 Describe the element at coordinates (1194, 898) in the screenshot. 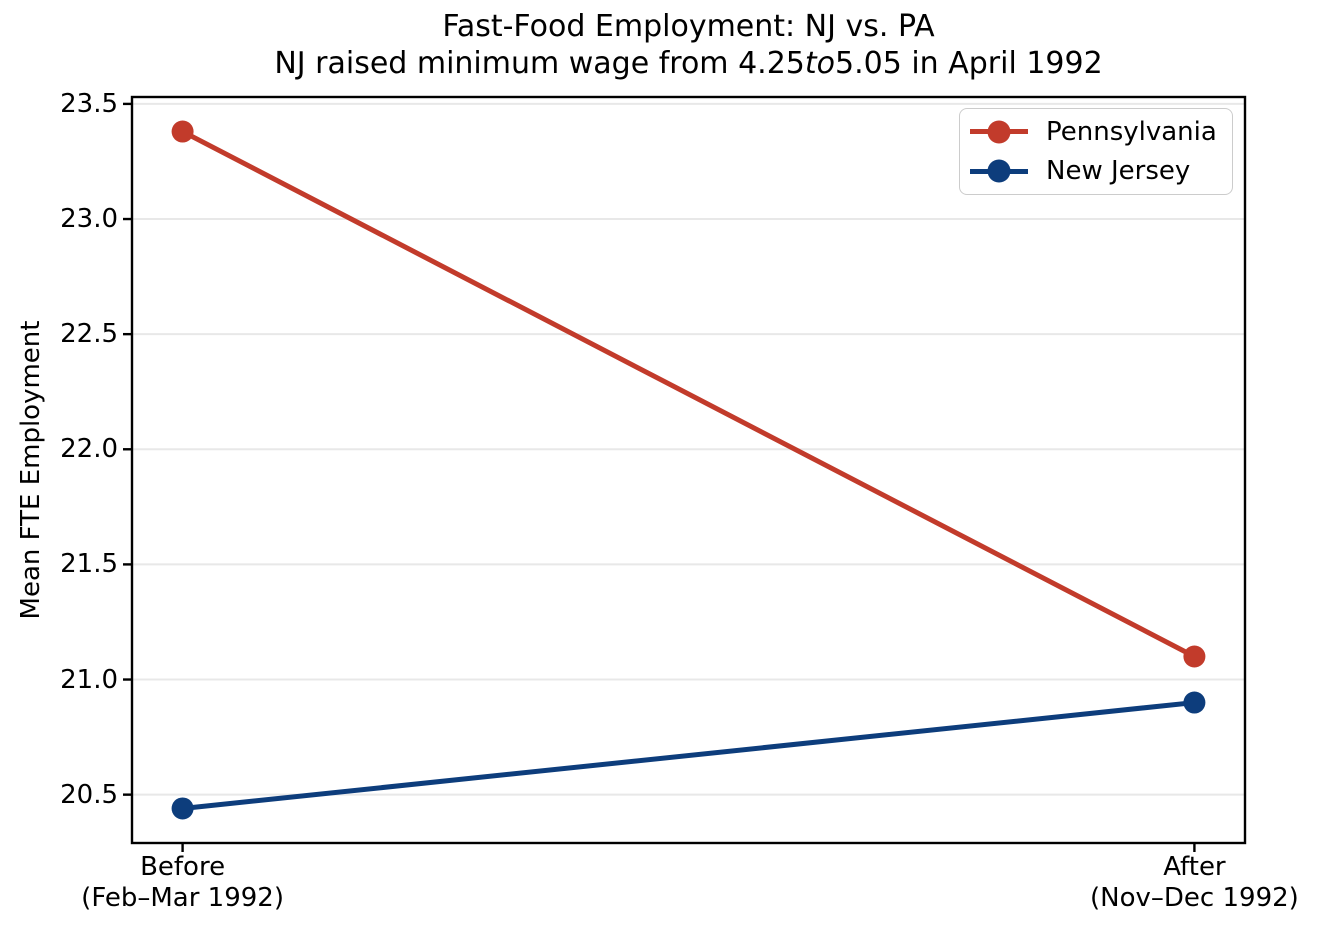

I see `x-tick-label-line2: (Nov–Dec 1992)` at that location.